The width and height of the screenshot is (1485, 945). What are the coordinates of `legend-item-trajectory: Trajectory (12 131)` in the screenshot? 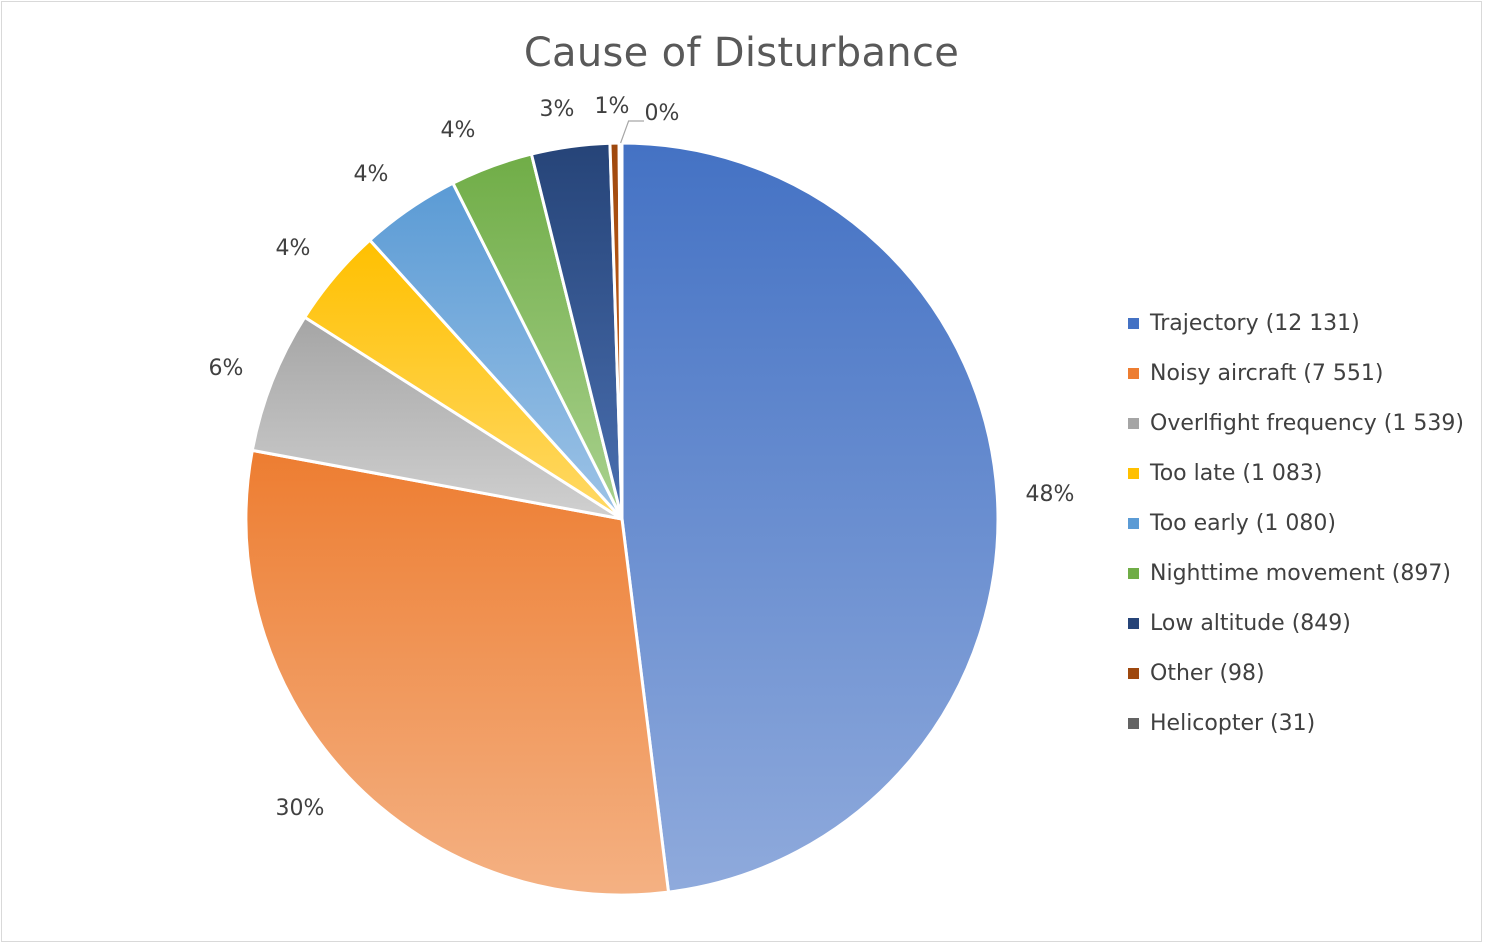 It's located at (1296, 323).